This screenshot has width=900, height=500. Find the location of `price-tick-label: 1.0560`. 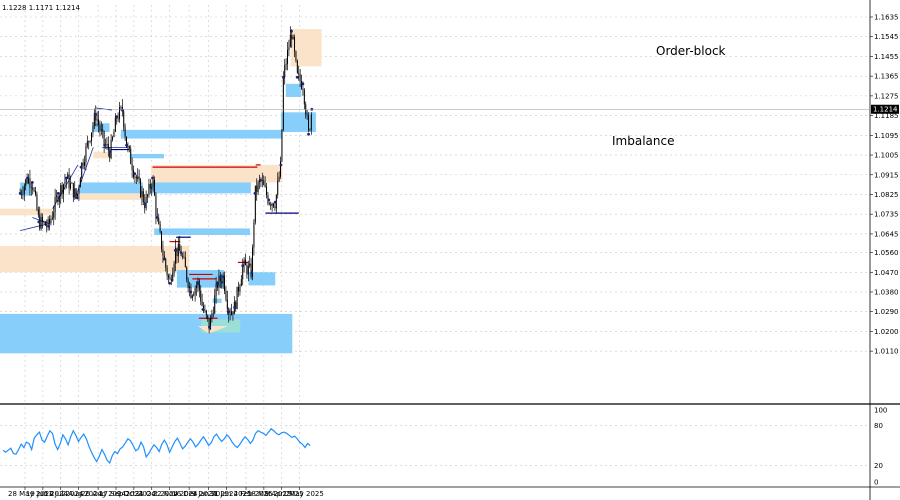

price-tick-label: 1.0560 is located at coordinates (886, 253).